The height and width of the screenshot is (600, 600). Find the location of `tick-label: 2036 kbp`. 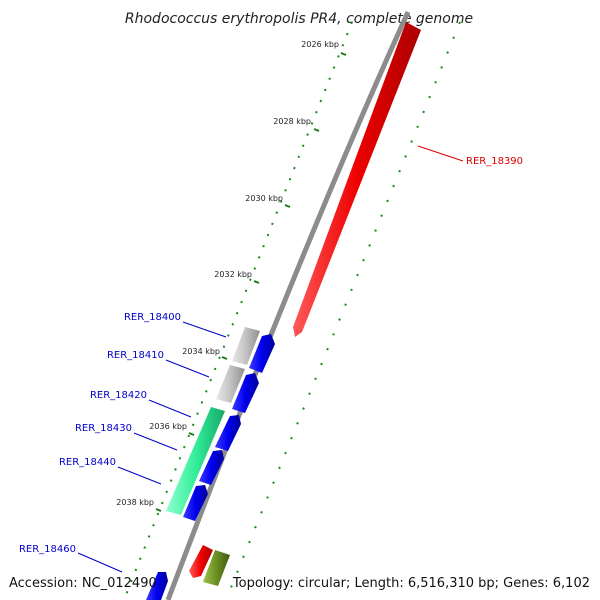

tick-label: 2036 kbp is located at coordinates (168, 426).